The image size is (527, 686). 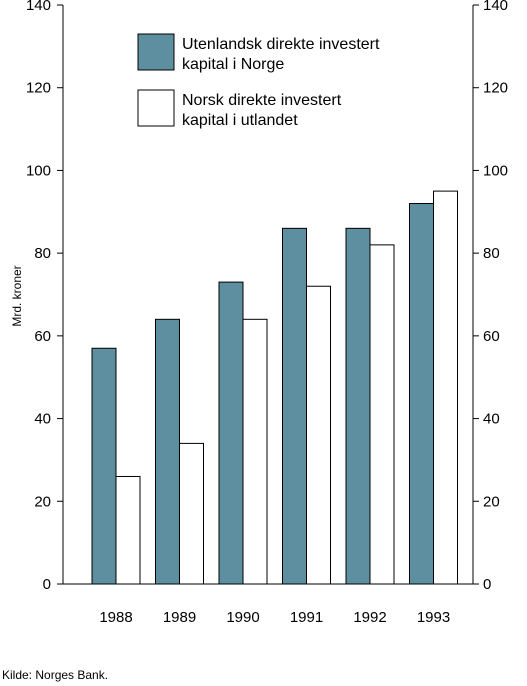 I want to click on y-axis-right: 0 20 40 60 80 100 120 140, so click(x=490, y=296).